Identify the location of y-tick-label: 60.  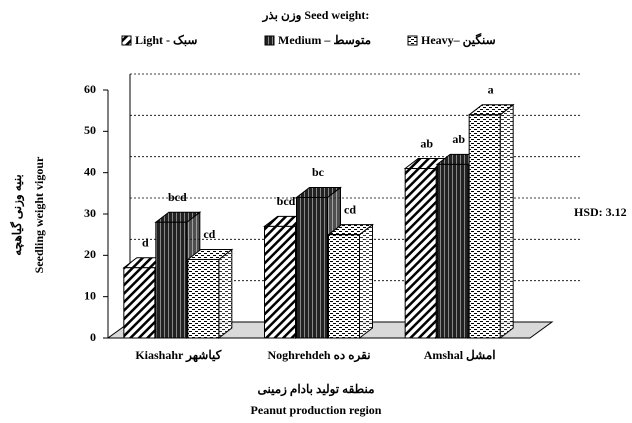
(90, 89).